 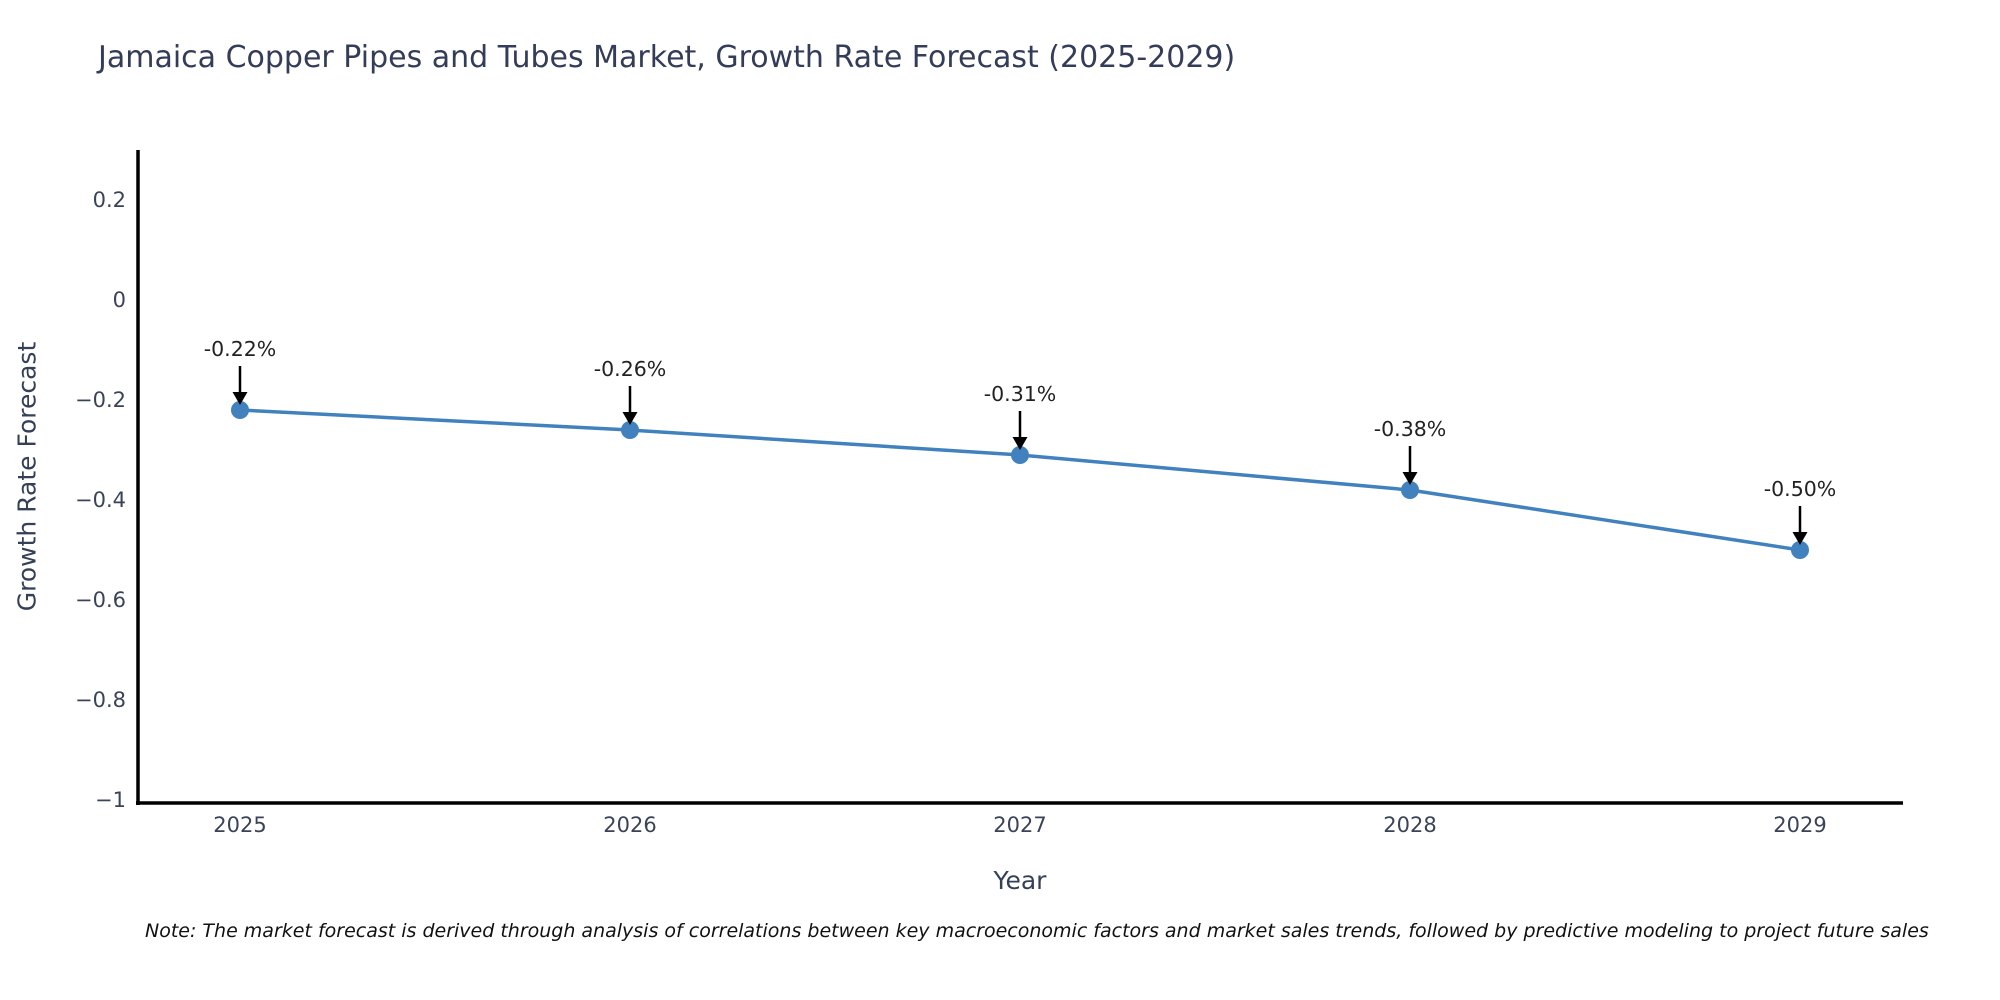 What do you see at coordinates (119, 300) in the screenshot?
I see `y-tick-label: 0` at bounding box center [119, 300].